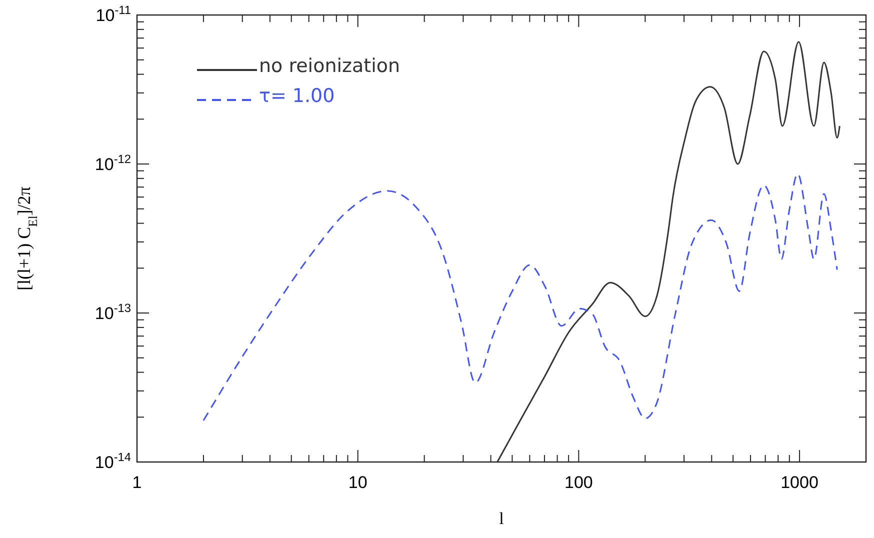  Describe the element at coordinates (501, 518) in the screenshot. I see `x-axis-title: l` at that location.